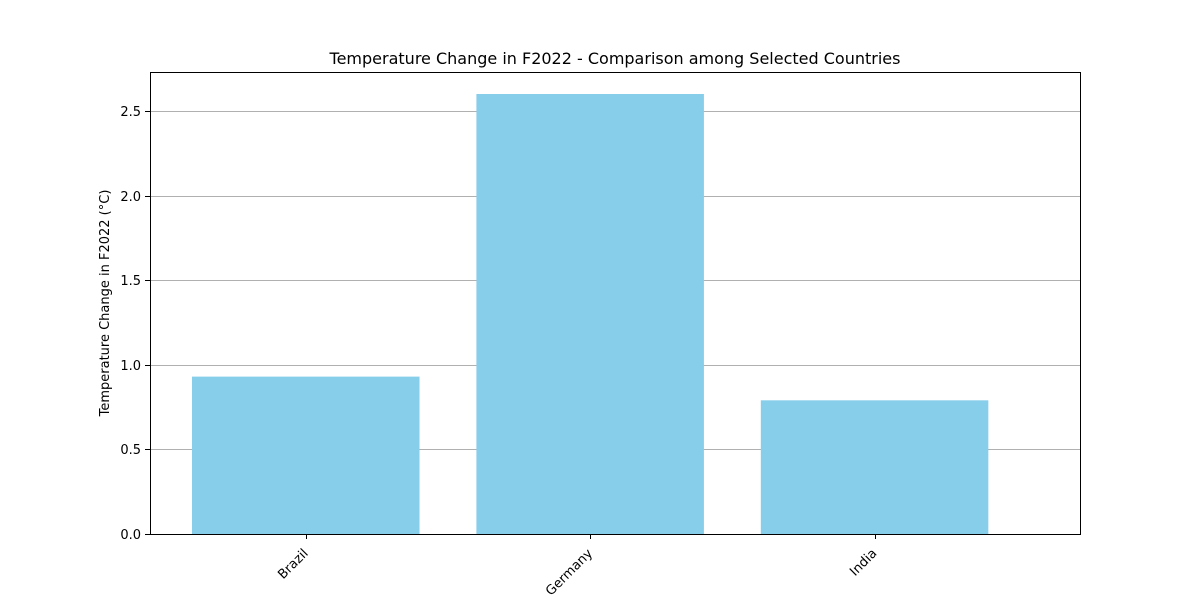 This screenshot has height=600, width=1200. Describe the element at coordinates (130, 112) in the screenshot. I see `y-tick-label-5: 2.5` at that location.